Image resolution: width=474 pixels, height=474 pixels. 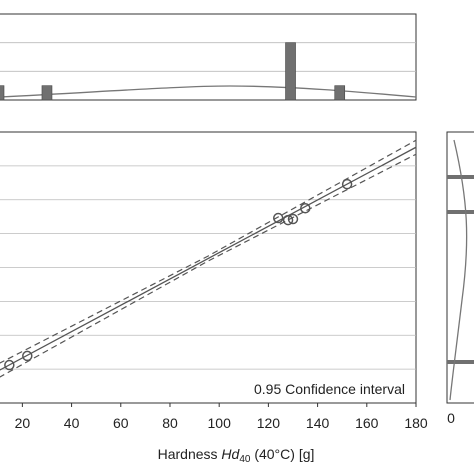 I want to click on x-tick-label: 120, so click(x=269, y=423).